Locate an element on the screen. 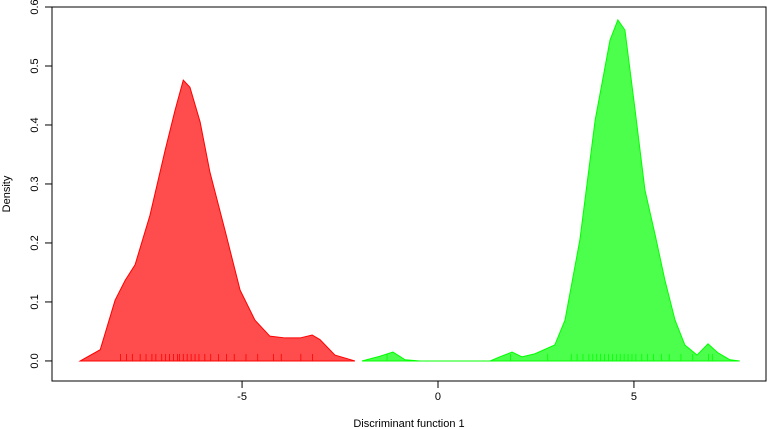 Image resolution: width=767 pixels, height=429 pixels. y-tick-label: 0.6 is located at coordinates (35, 7).